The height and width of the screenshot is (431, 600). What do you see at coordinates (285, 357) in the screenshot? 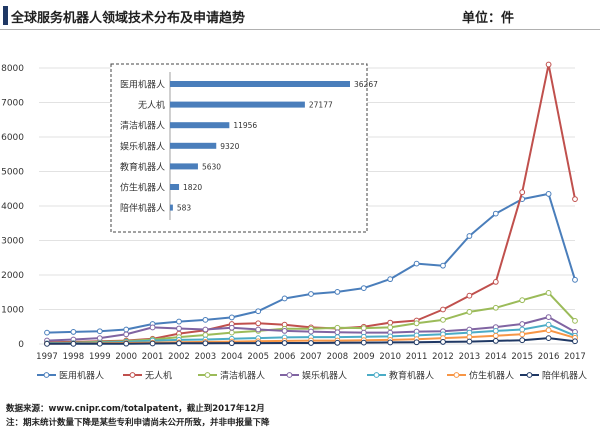
I see `x-tick-label: 2006` at bounding box center [285, 357].